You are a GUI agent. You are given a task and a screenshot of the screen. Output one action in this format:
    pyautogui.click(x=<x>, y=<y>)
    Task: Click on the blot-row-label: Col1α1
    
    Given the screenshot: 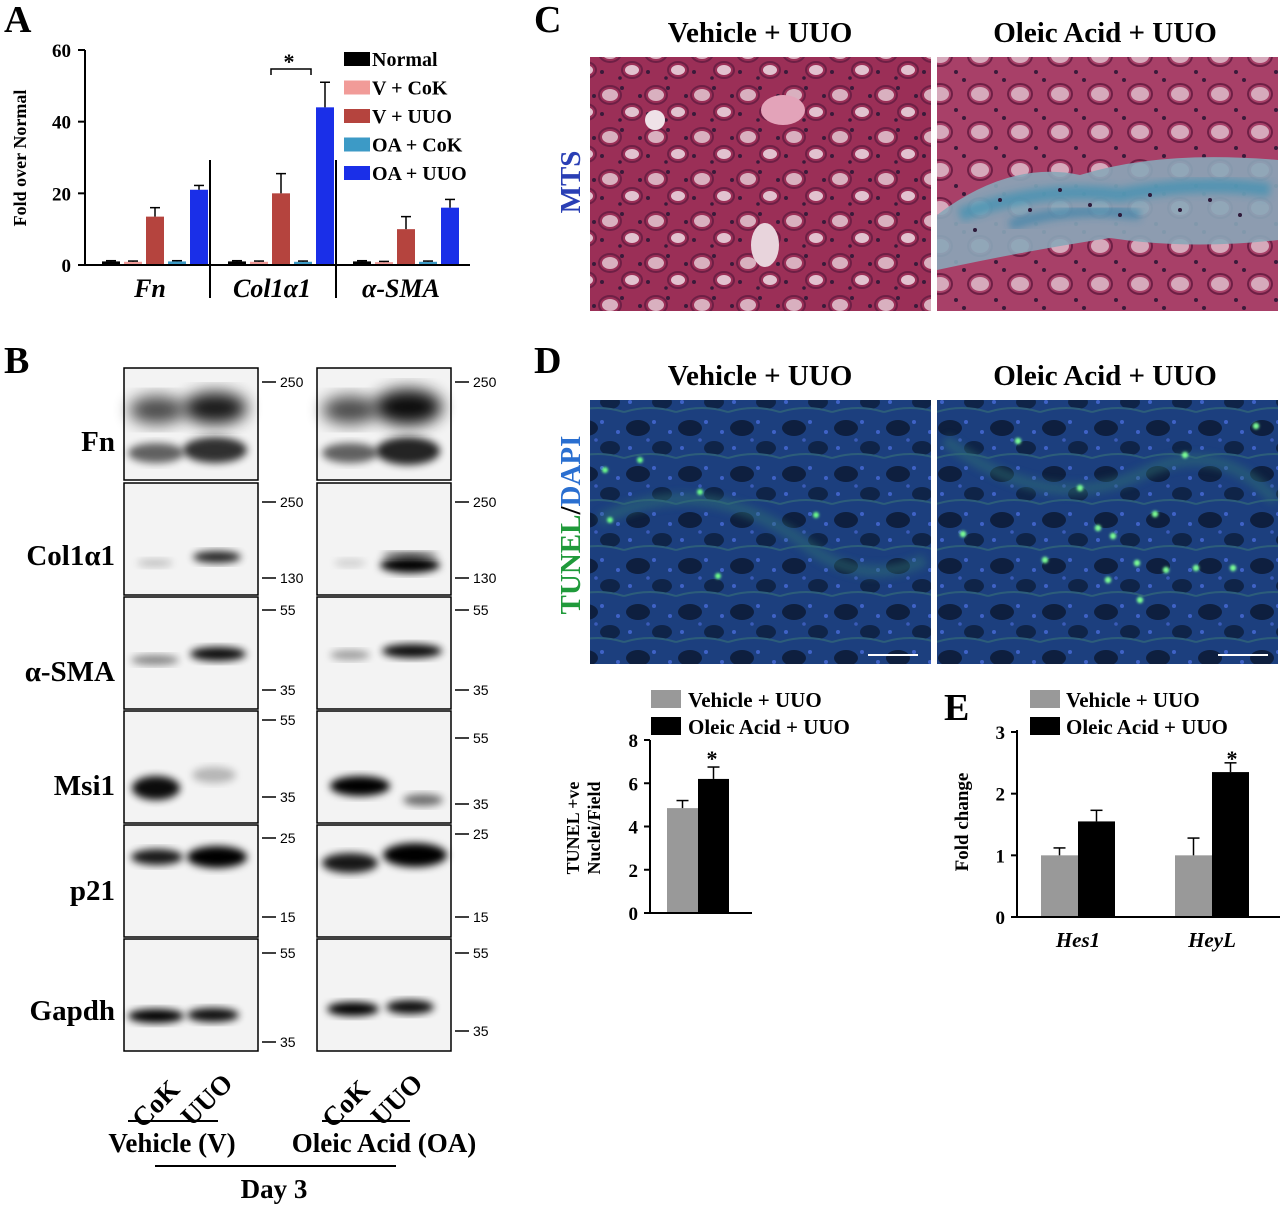 What is the action you would take?
    pyautogui.click(x=70, y=556)
    